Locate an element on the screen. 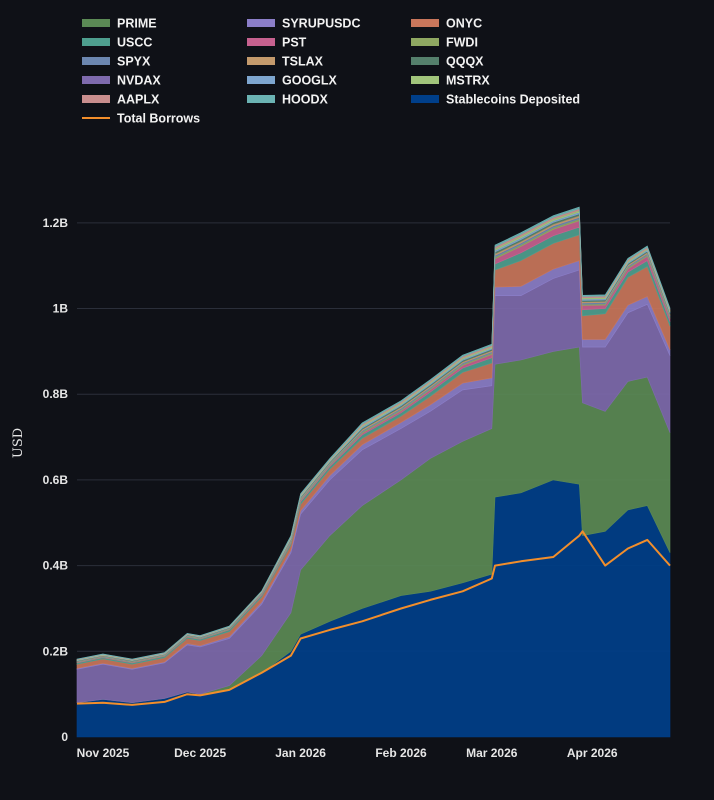  legend-item-tslax: TSLAX is located at coordinates (285, 62).